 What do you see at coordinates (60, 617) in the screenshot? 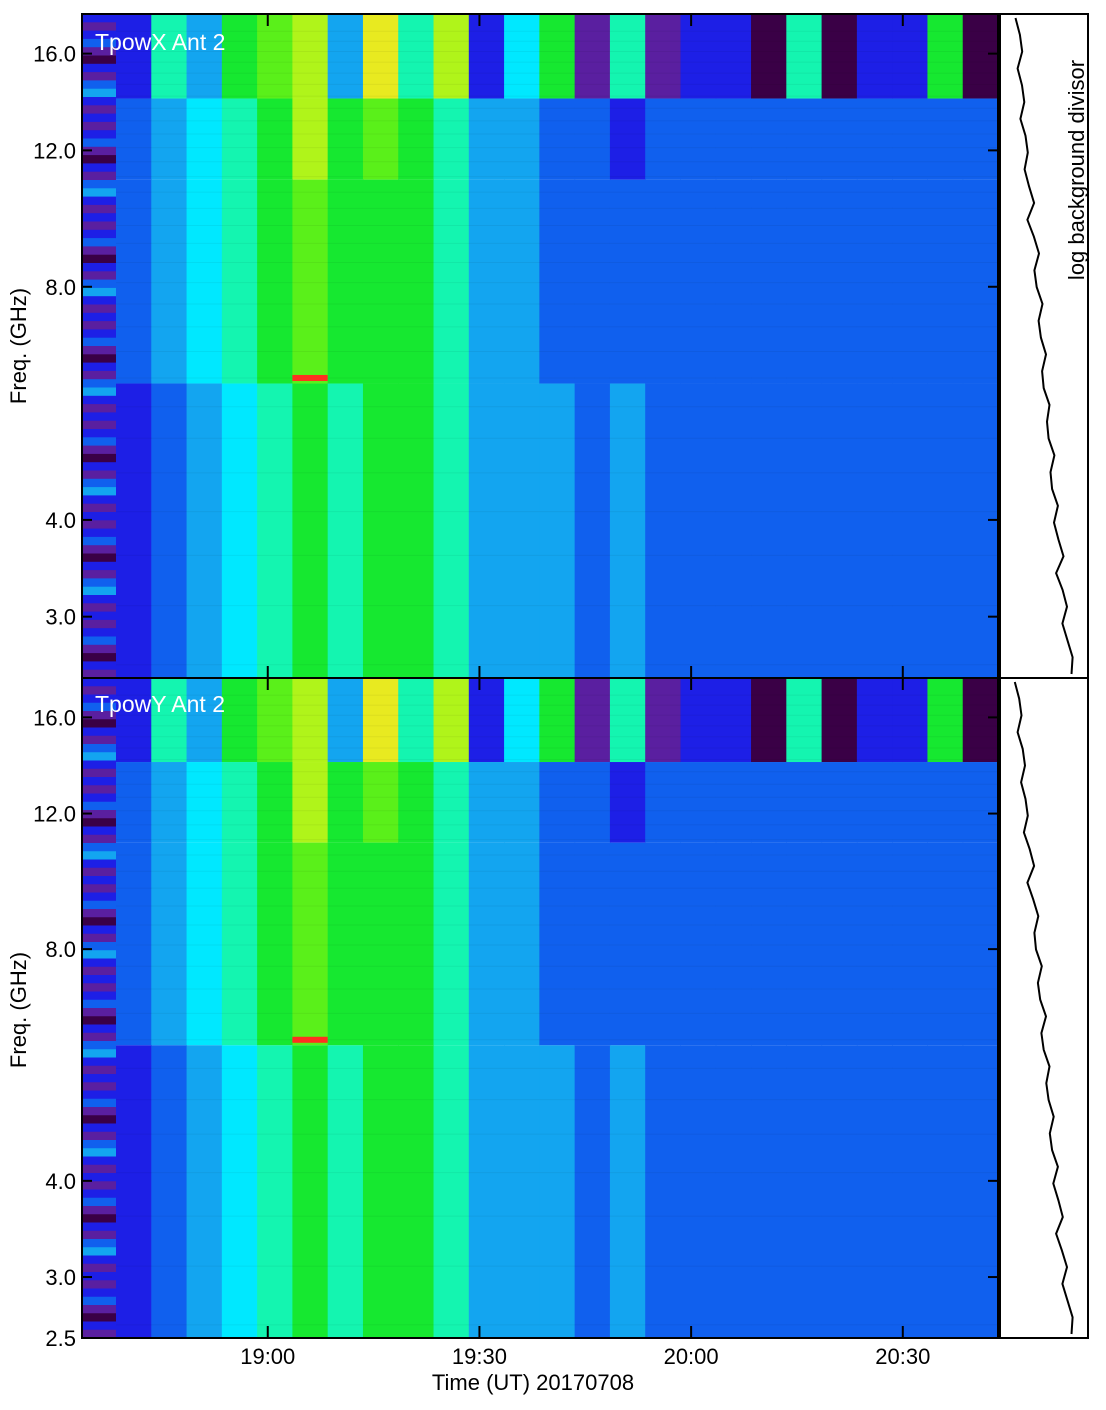
I see `y-tick-label: 3.0` at bounding box center [60, 617].